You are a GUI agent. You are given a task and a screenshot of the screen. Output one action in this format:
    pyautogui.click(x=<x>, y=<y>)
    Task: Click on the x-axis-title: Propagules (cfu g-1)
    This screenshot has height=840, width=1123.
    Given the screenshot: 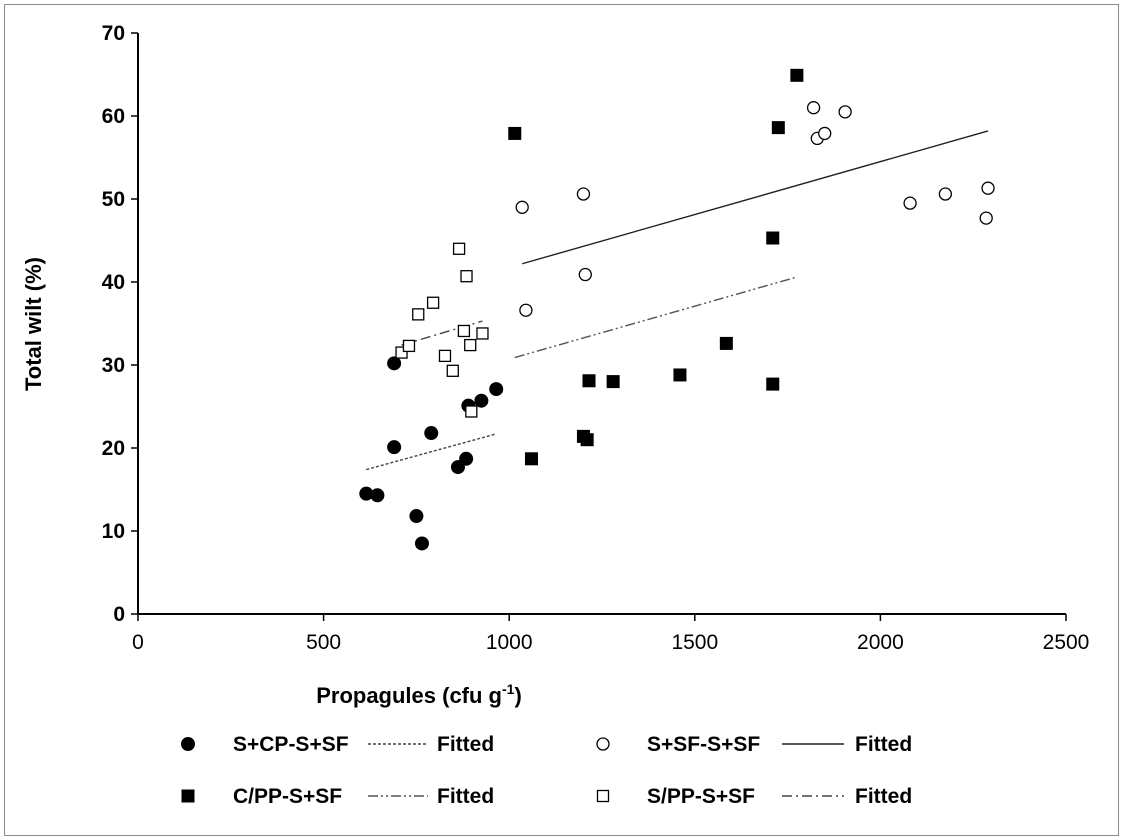 What is the action you would take?
    pyautogui.click(x=419, y=694)
    